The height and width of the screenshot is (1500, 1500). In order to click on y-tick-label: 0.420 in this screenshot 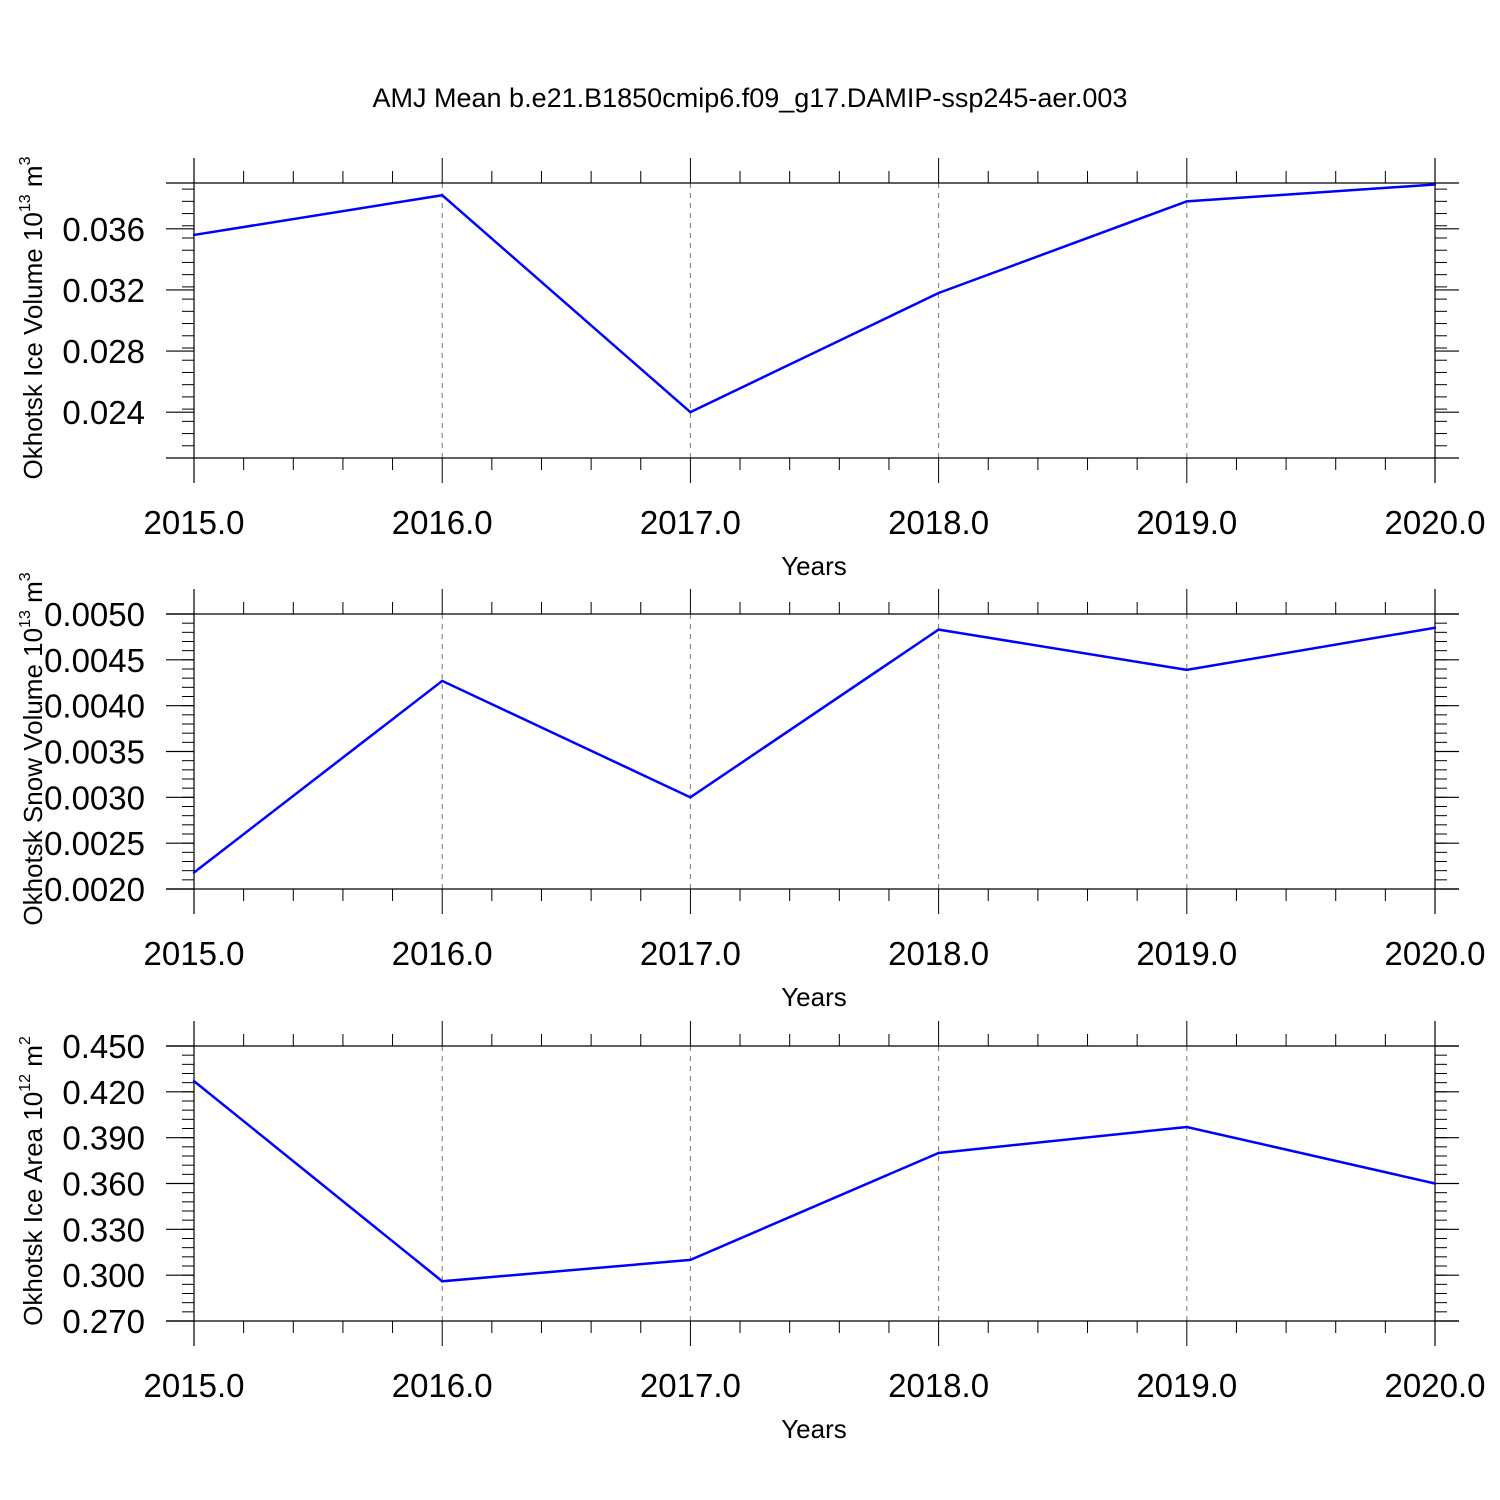, I will do `click(103, 1092)`.